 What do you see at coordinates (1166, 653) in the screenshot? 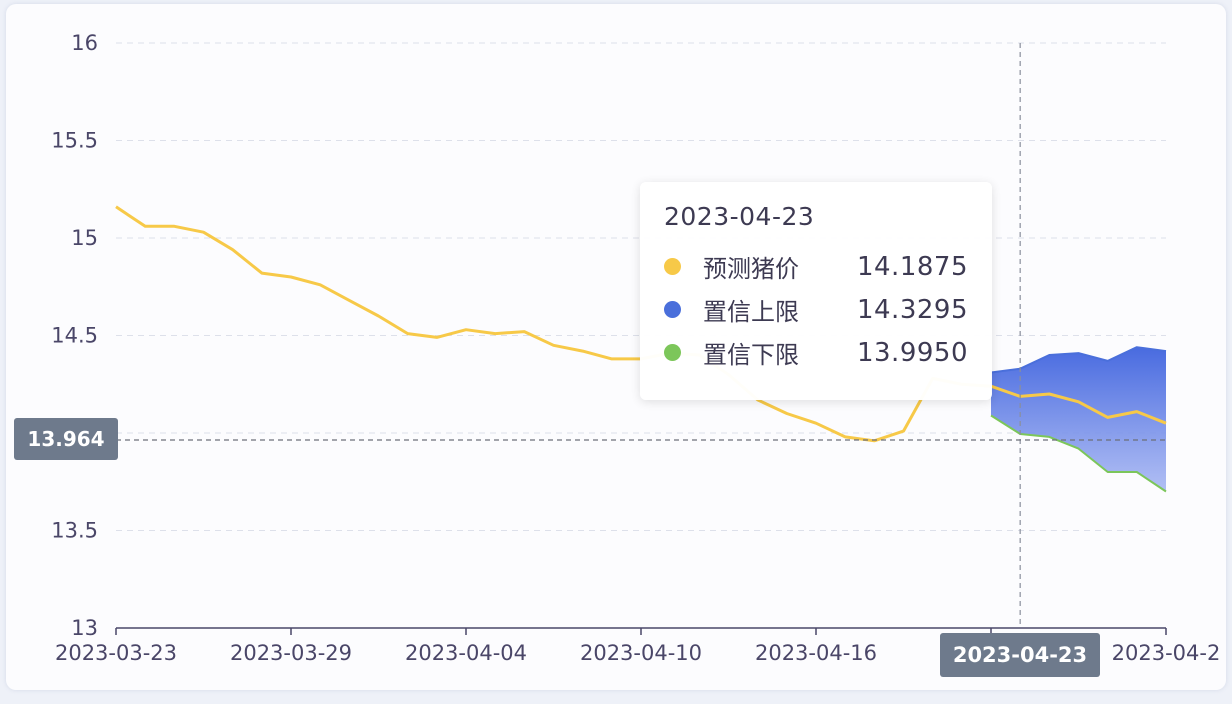
I see `x-tick-label: 2023-04-2` at bounding box center [1166, 653].